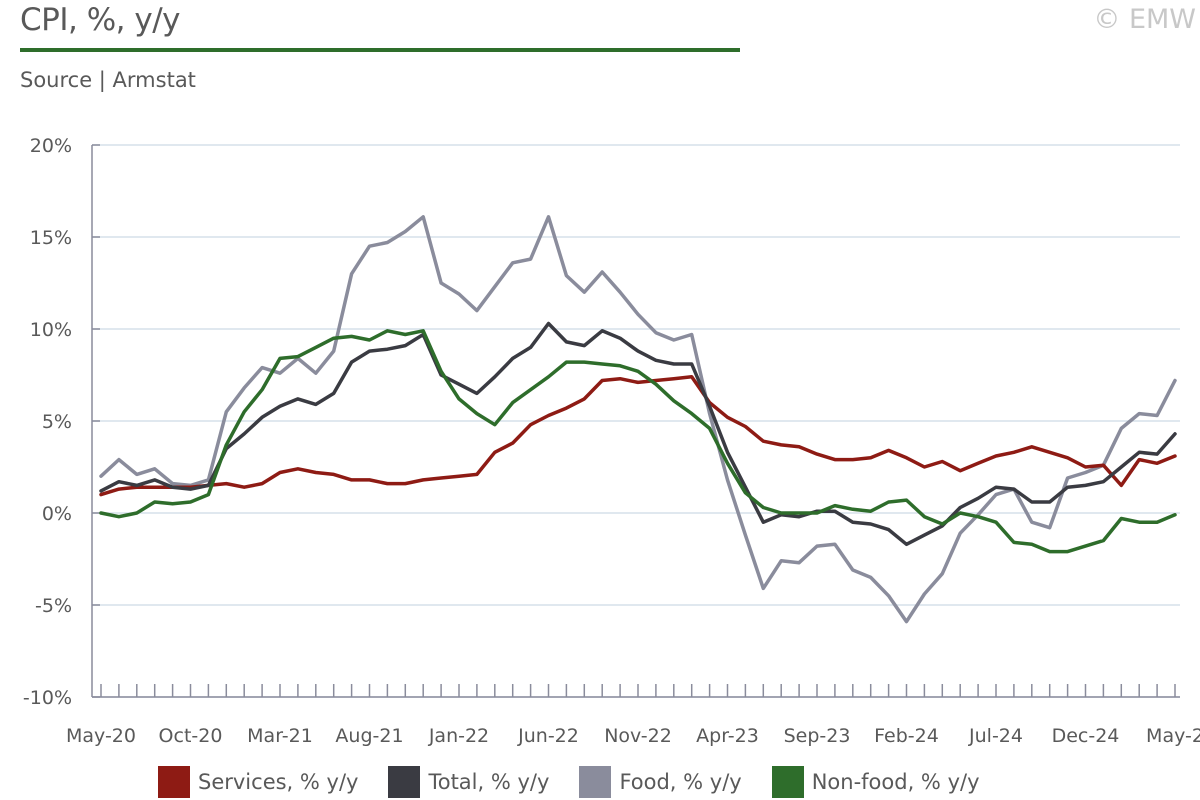  What do you see at coordinates (108, 80) in the screenshot?
I see `chart-source: Source | Armstat` at bounding box center [108, 80].